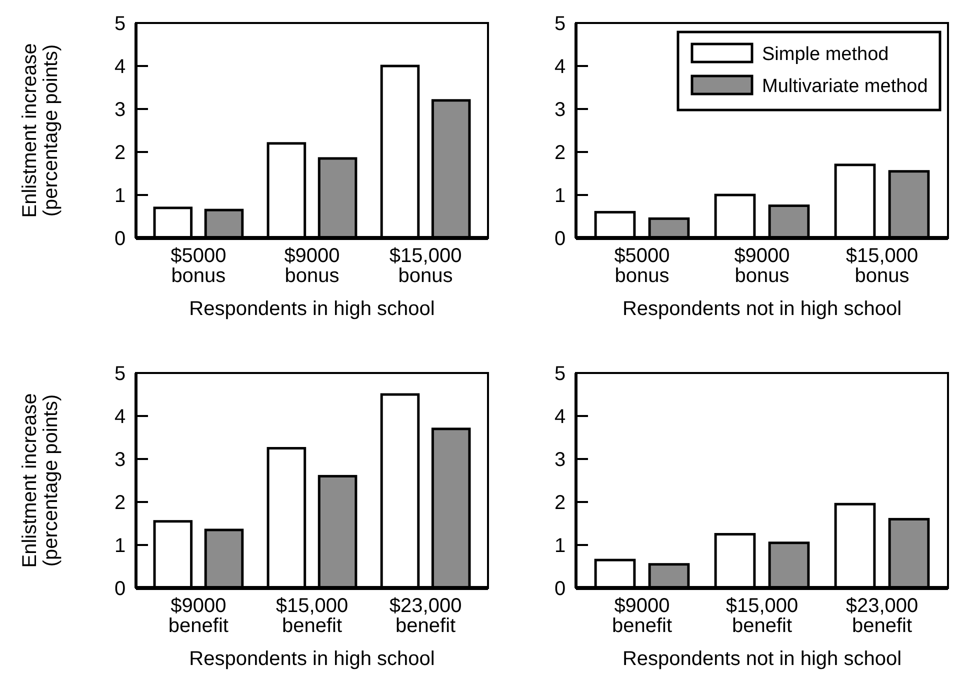 The image size is (967, 685). I want to click on legend-label: Simple method, so click(825, 54).